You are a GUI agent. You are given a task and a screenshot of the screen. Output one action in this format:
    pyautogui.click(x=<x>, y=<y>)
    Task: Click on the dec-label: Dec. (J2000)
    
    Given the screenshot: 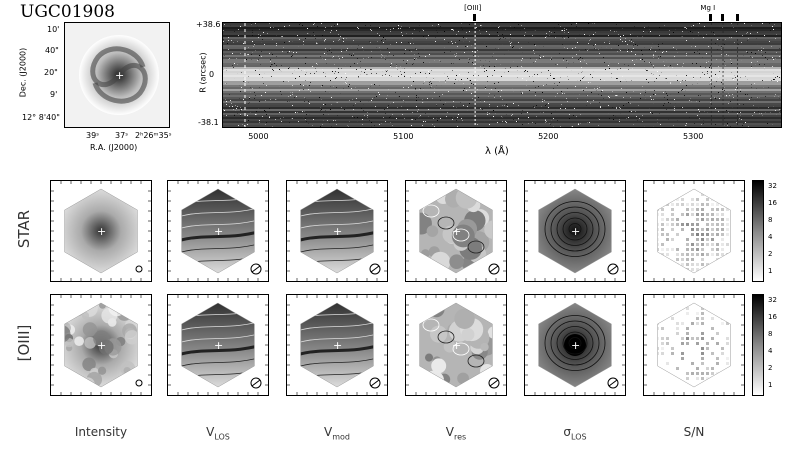 What is the action you would take?
    pyautogui.click(x=23, y=72)
    